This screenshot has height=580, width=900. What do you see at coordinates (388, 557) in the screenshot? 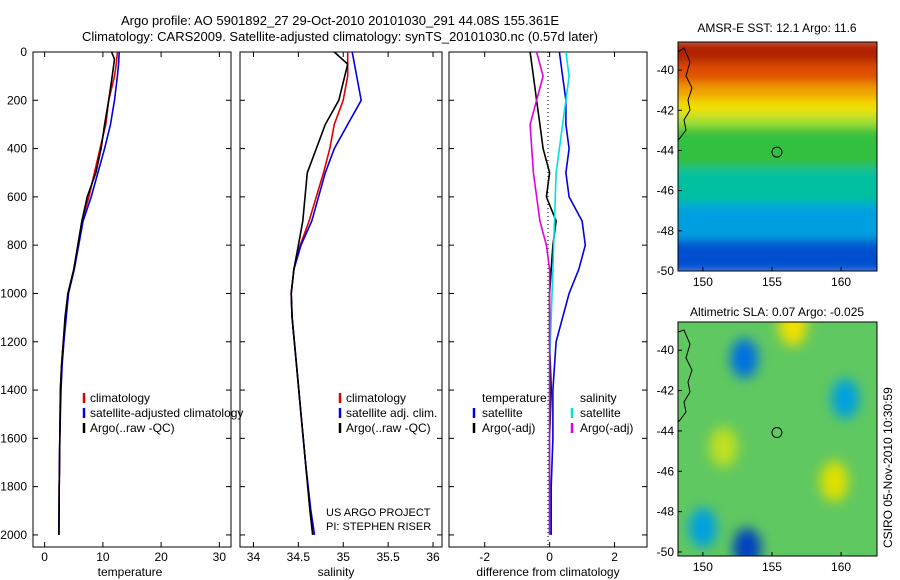
I see `x-tick-label: 35.5` at bounding box center [388, 557].